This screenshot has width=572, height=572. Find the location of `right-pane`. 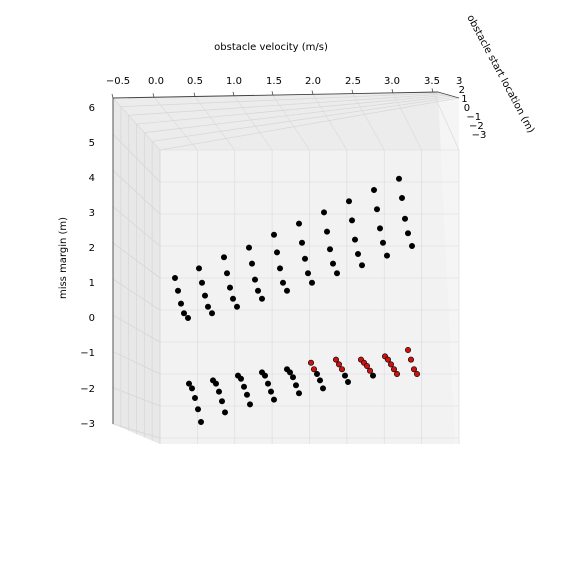

right-pane is located at coordinates (448, 268).